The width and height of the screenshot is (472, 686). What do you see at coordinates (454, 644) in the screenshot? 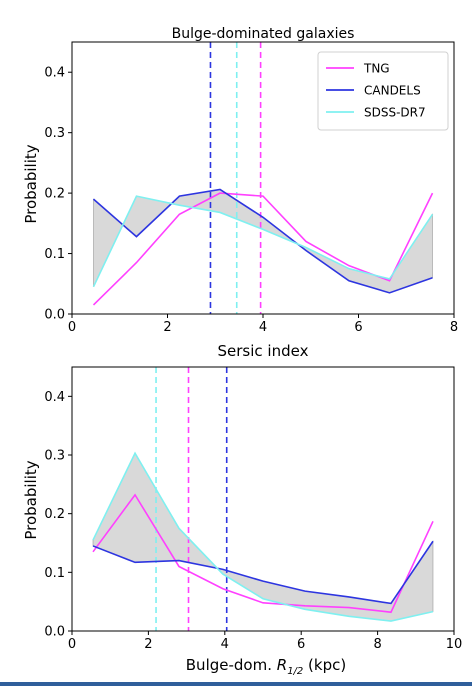
I see `x-tick-label: 10` at bounding box center [454, 644].